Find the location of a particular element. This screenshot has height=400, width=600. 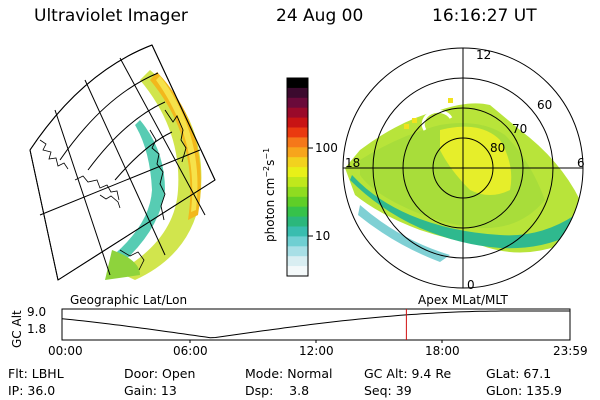

colorbar is located at coordinates (299, 177).